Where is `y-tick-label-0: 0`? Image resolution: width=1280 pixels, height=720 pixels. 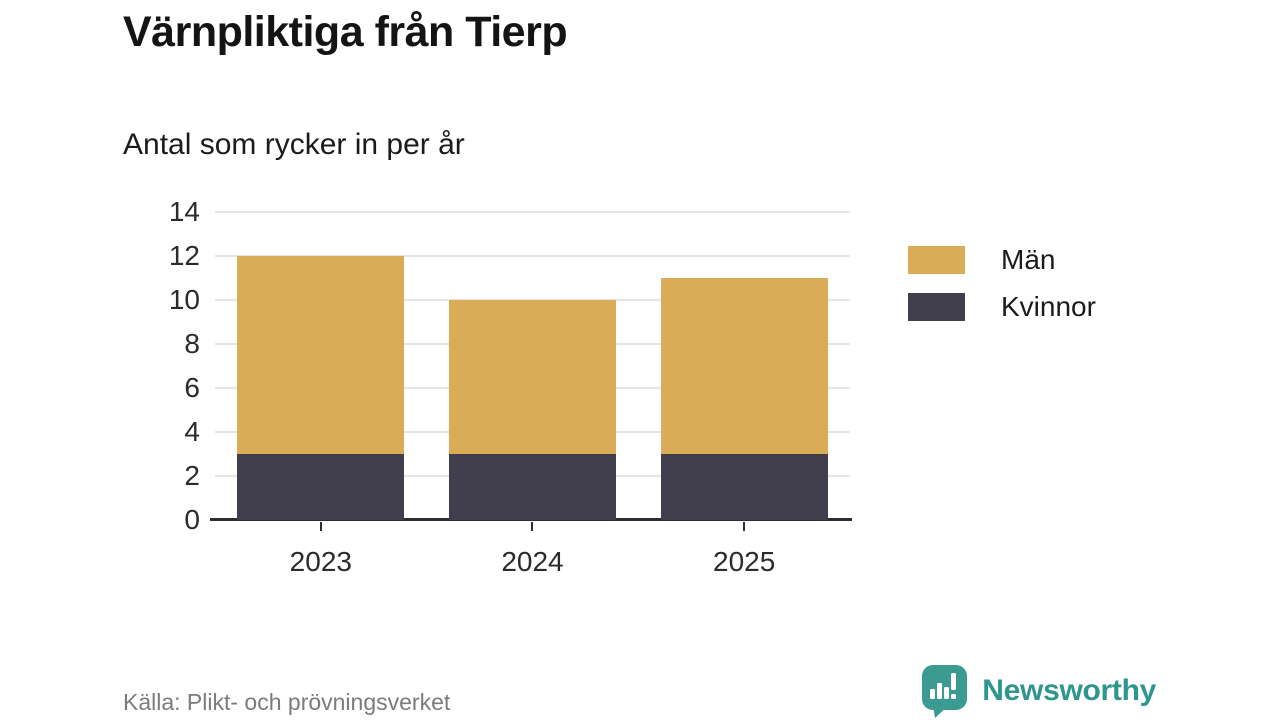
y-tick-label-0: 0 is located at coordinates (192, 519).